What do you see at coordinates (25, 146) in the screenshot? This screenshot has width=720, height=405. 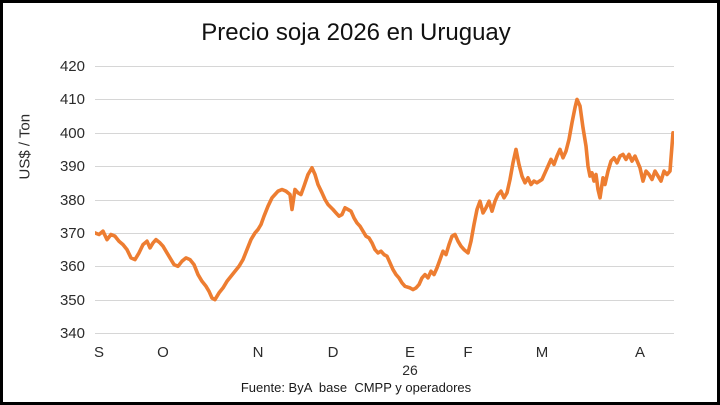 I see `y-axis-title: US$ / Ton` at bounding box center [25, 146].